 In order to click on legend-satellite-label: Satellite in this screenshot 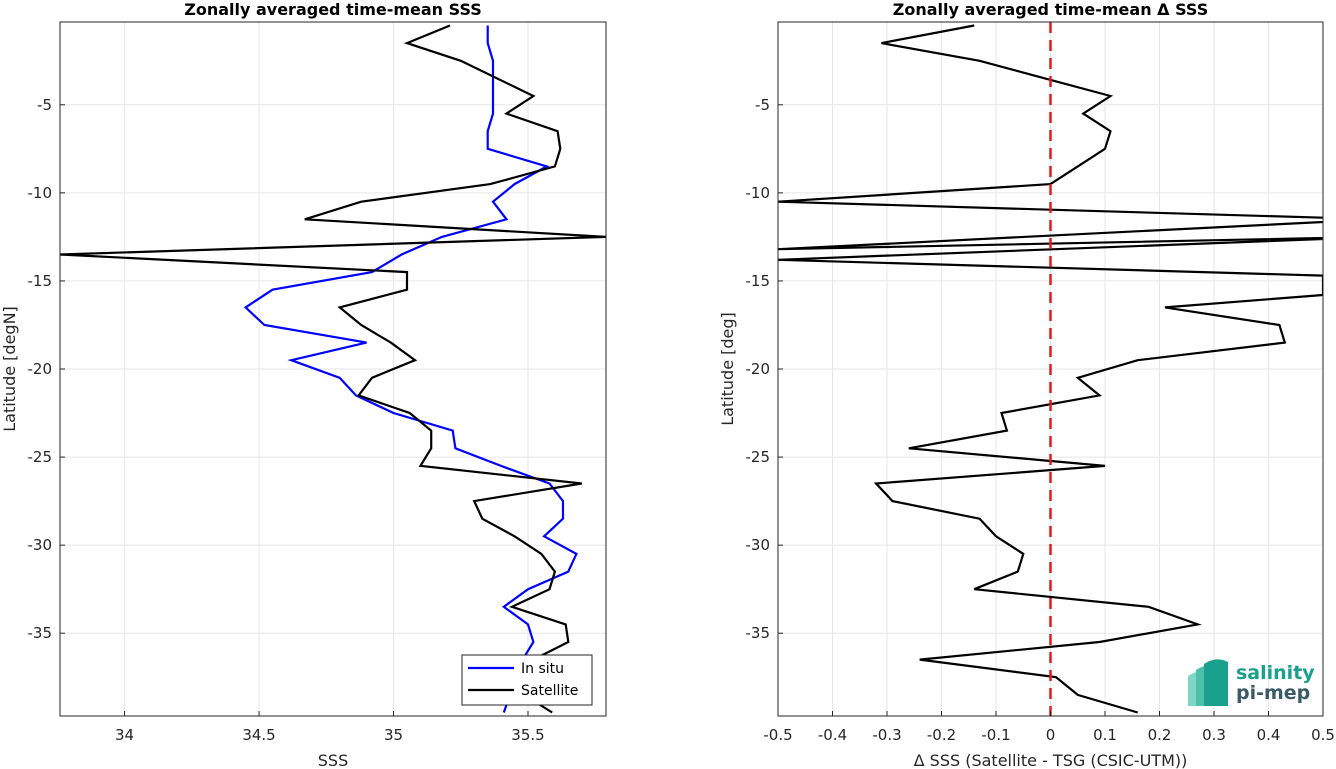, I will do `click(549, 691)`.